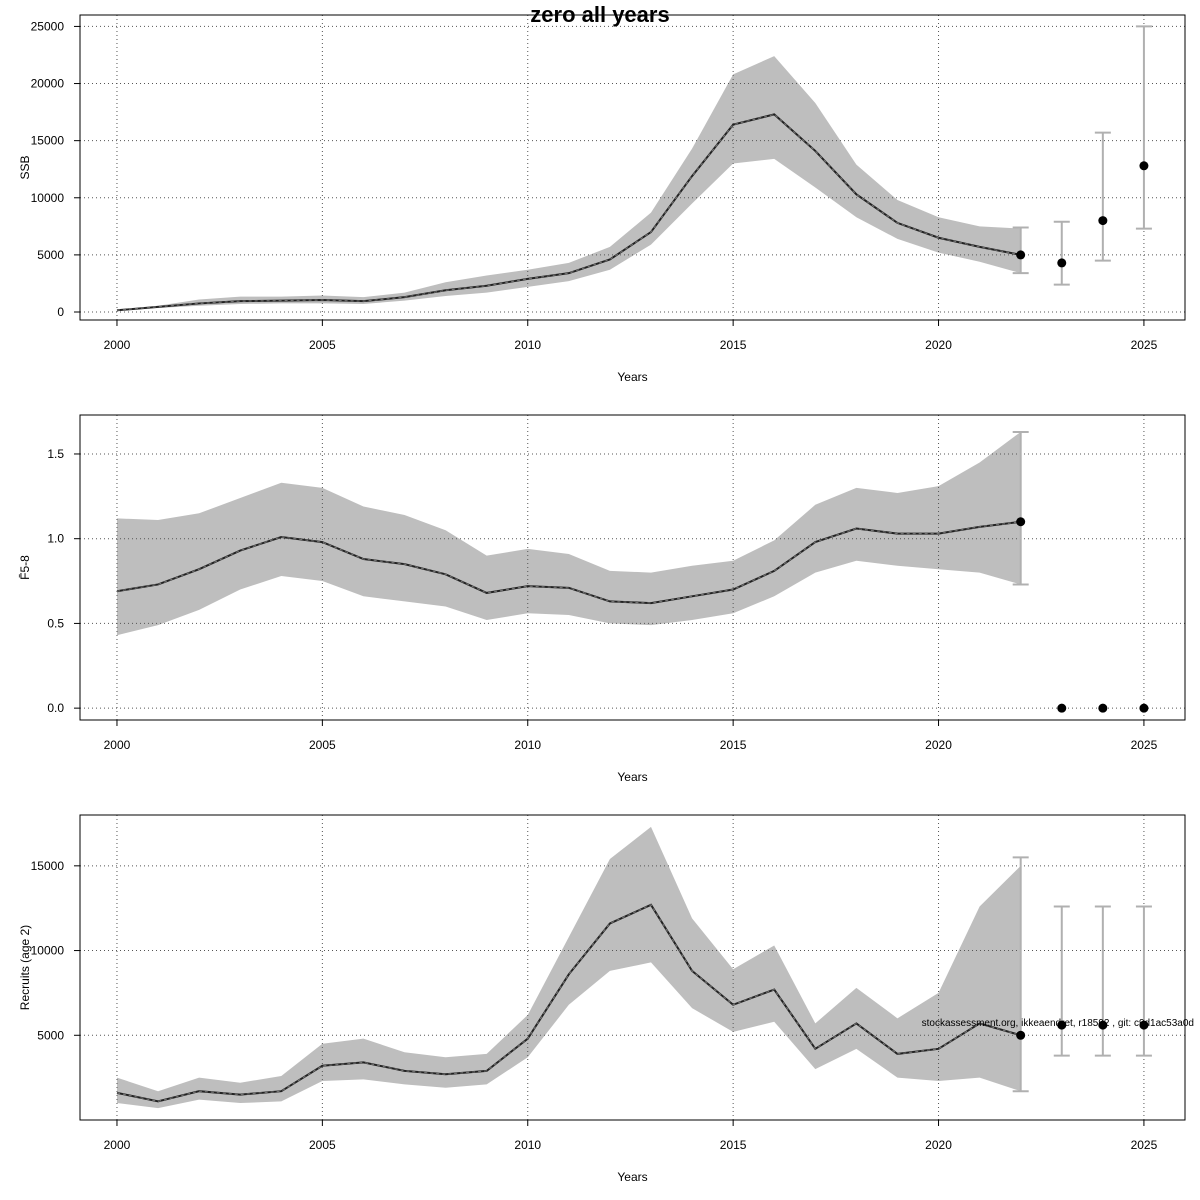 The image size is (1200, 1200). I want to click on y-axis-label: Recruits (age 2), so click(25, 967).